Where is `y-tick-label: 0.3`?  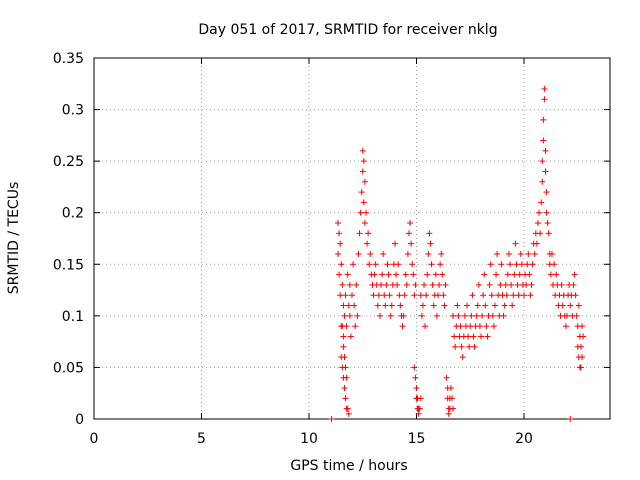
y-tick-label: 0.3 is located at coordinates (73, 111).